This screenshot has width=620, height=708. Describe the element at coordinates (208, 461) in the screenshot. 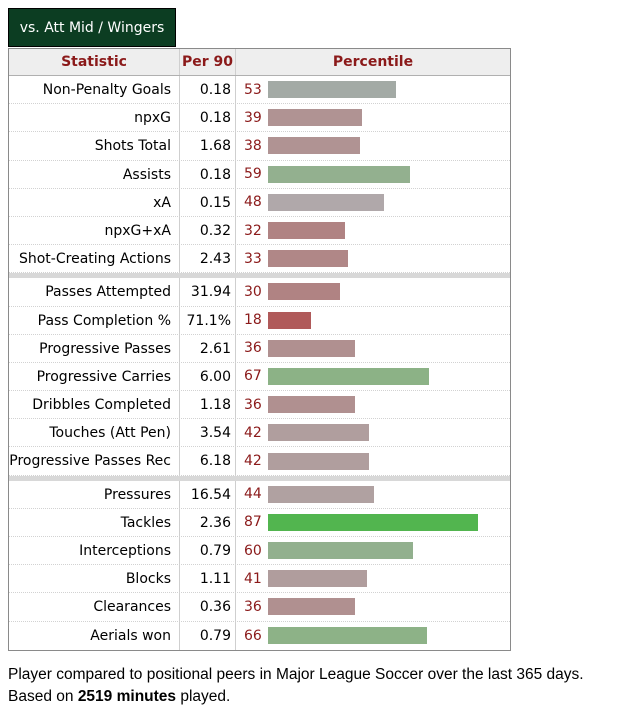

I see `per90-value: 6.18` at that location.